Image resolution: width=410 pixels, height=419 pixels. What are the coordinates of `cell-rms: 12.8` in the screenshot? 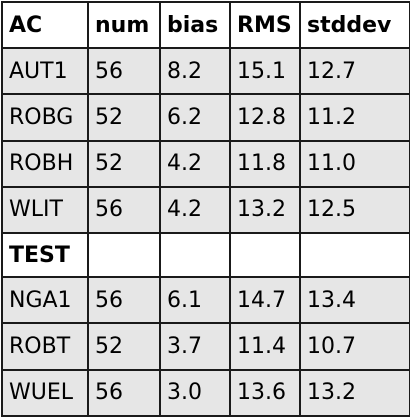 It's located at (265, 117).